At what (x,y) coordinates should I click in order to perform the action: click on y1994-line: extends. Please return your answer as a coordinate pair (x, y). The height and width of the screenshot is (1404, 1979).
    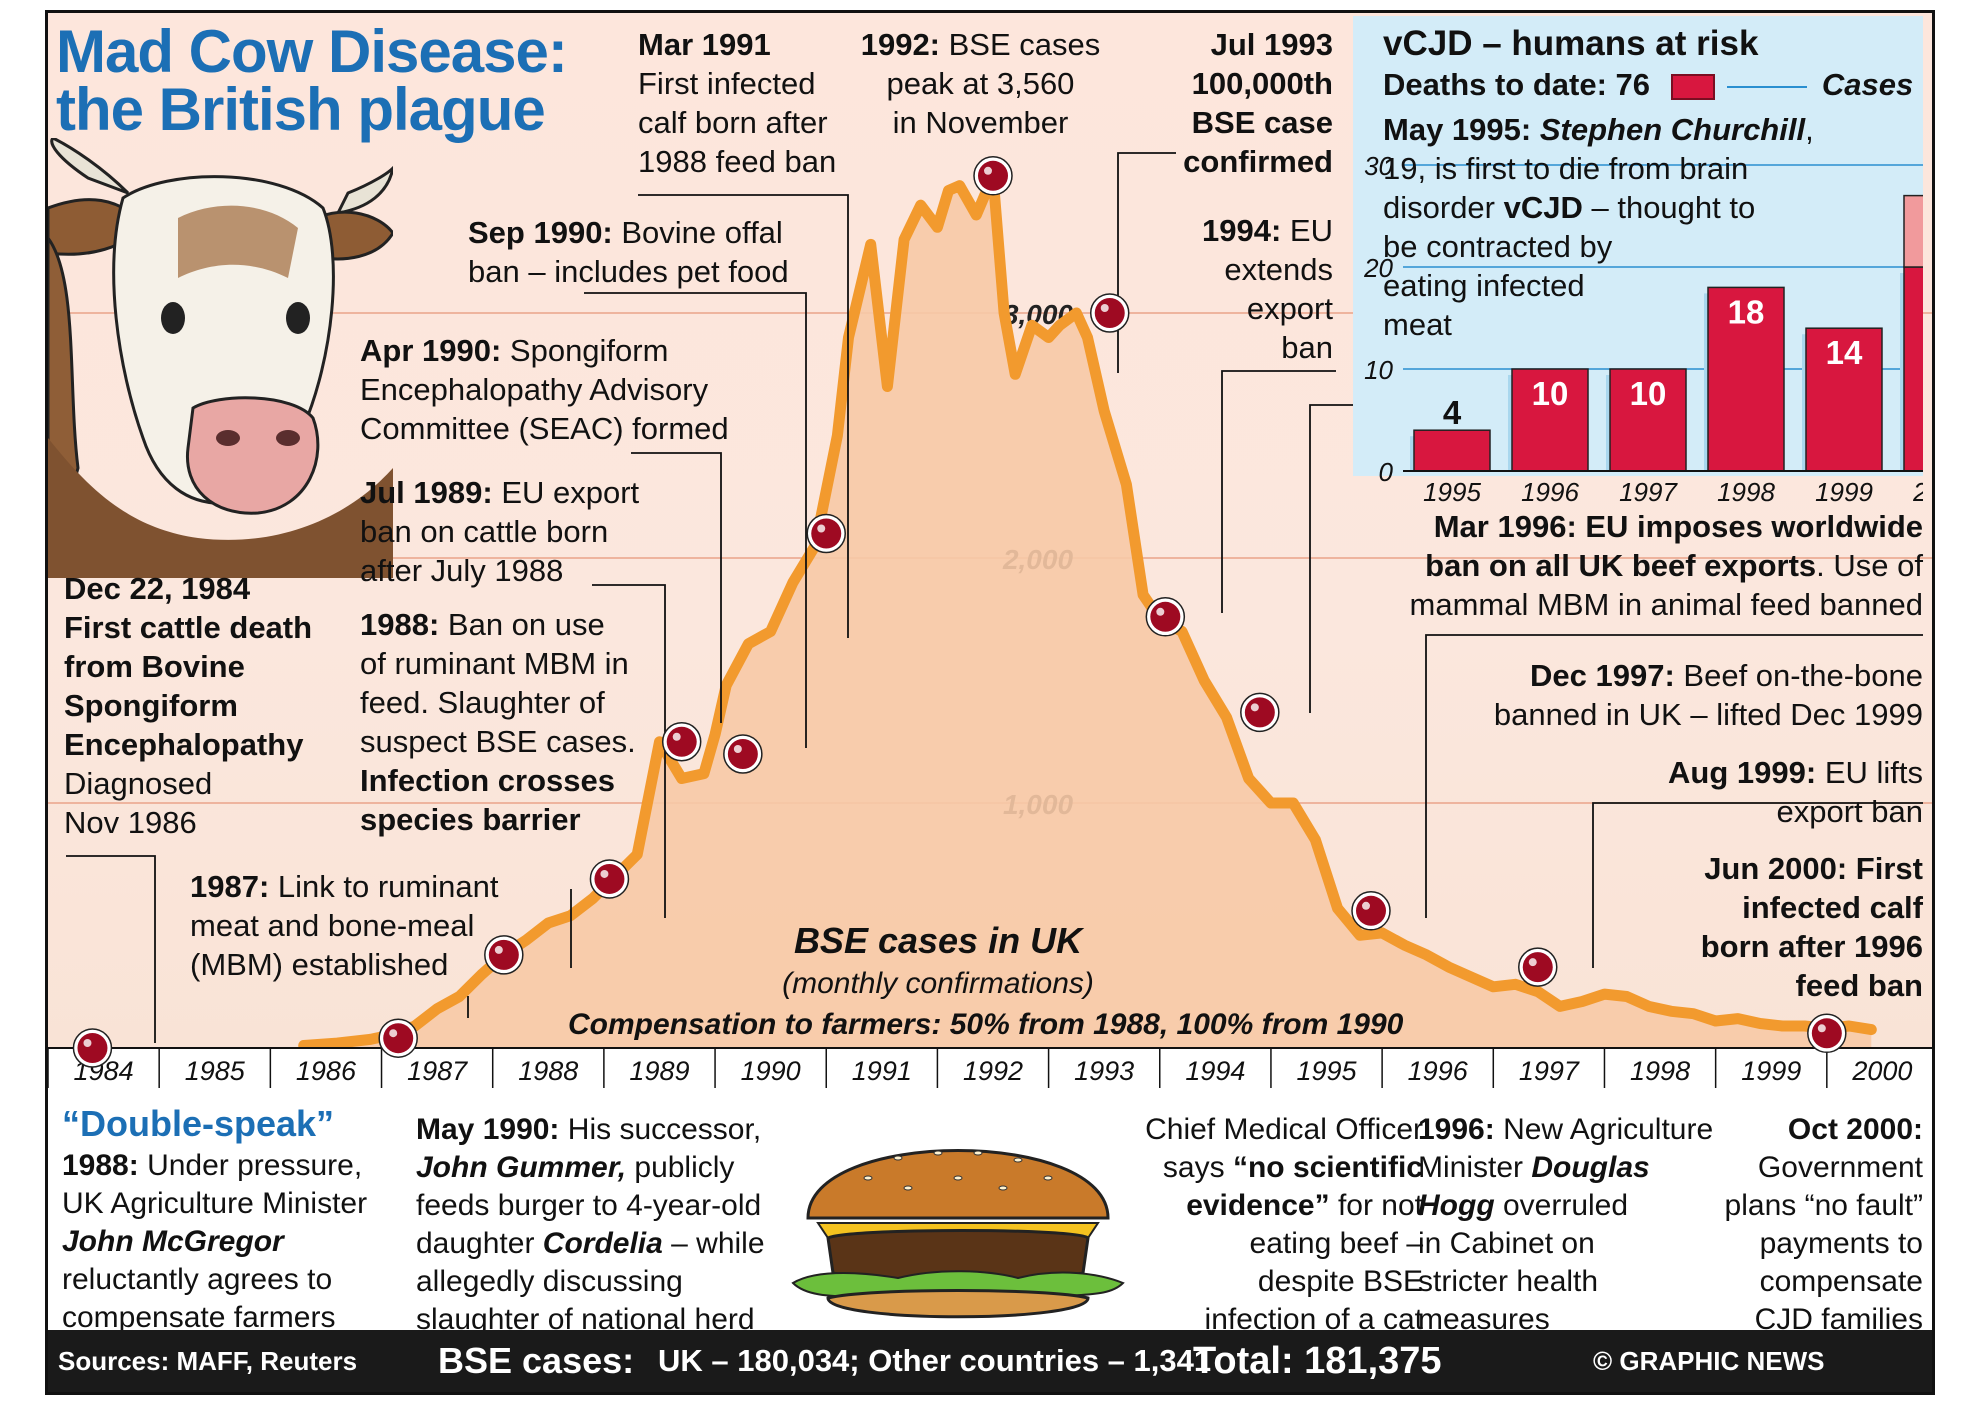
    Looking at the image, I should click on (1278, 269).